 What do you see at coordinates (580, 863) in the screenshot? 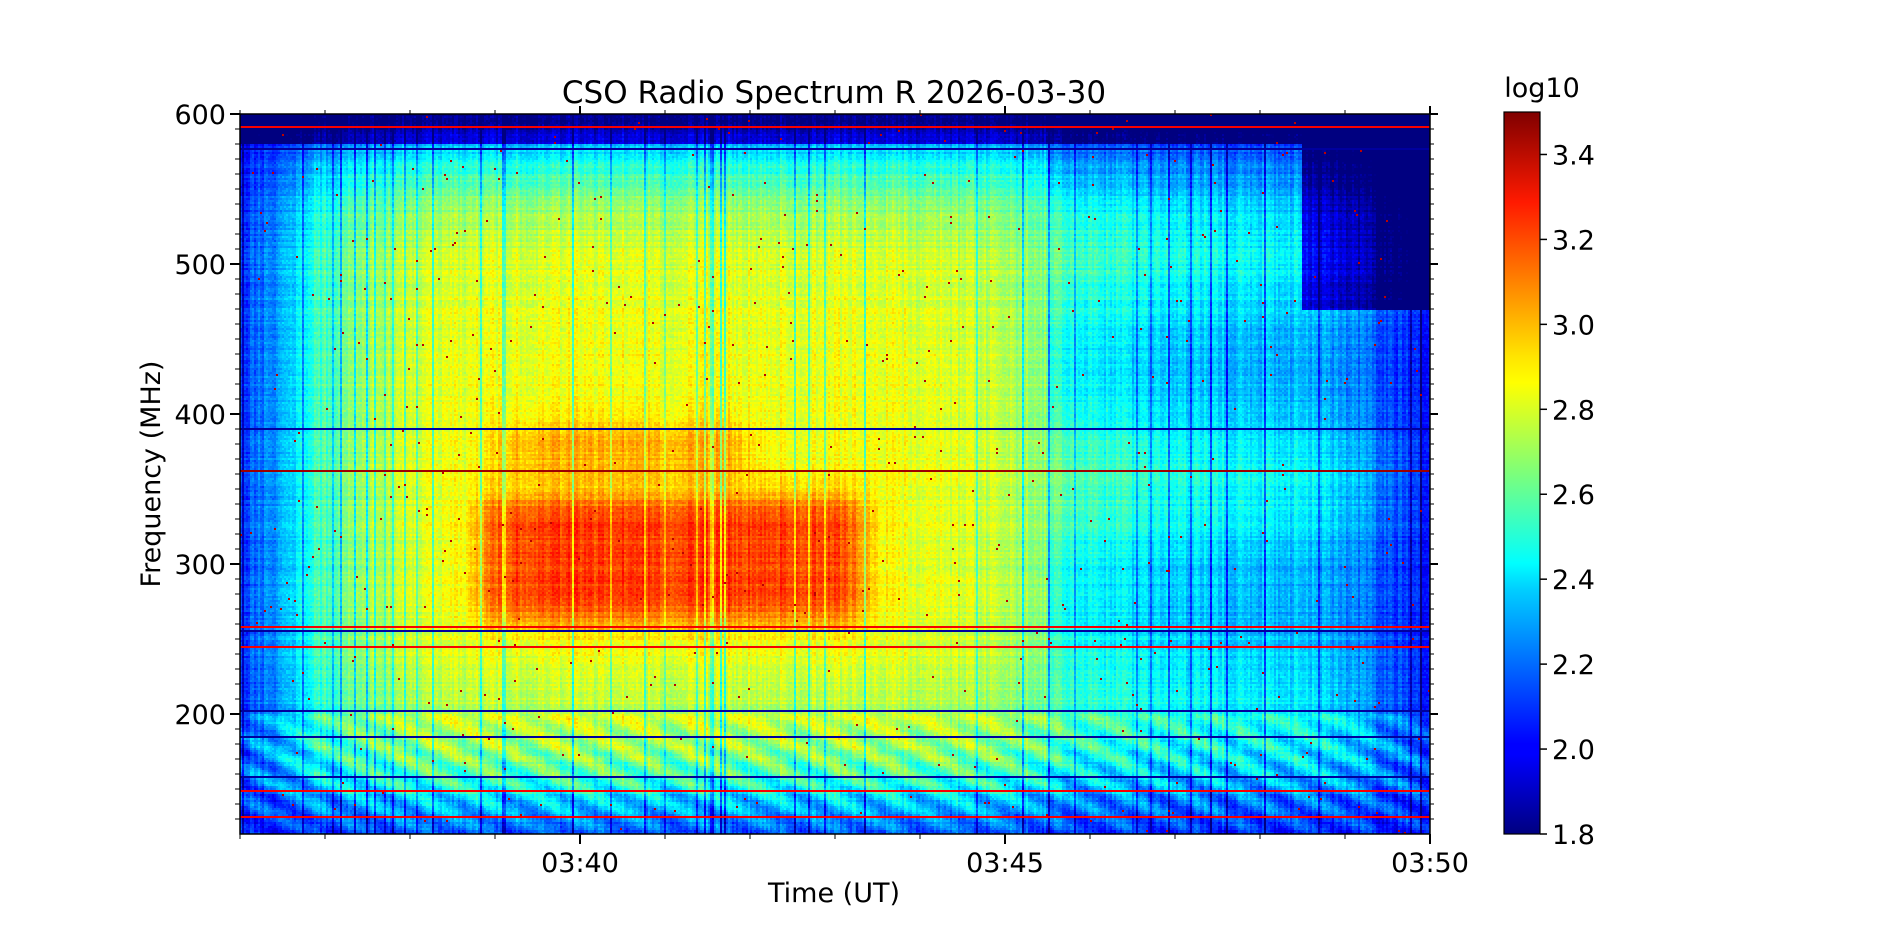
I see `x-tick-label: 03:40` at bounding box center [580, 863].